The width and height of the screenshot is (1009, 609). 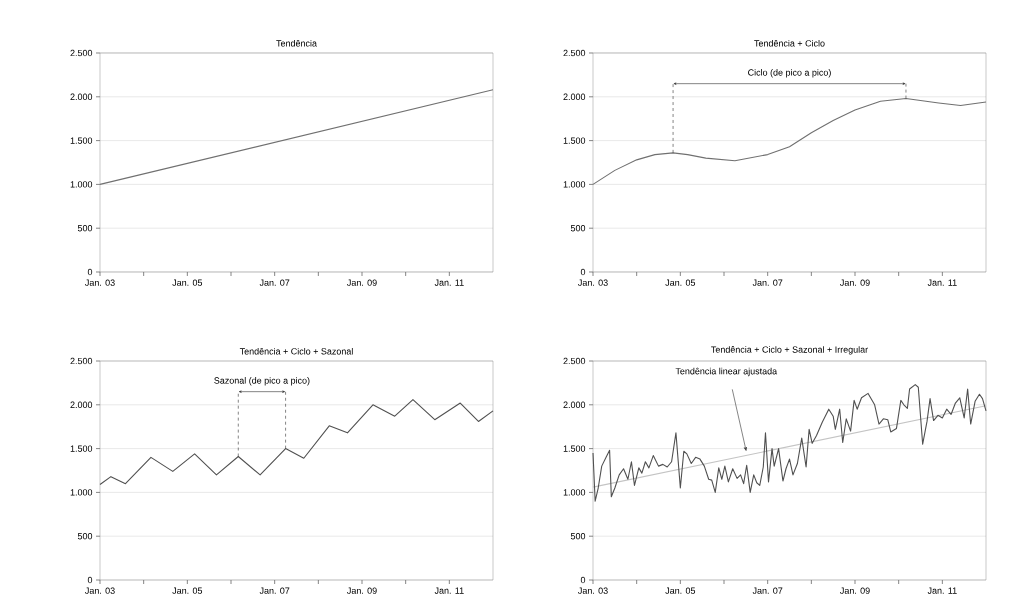 What do you see at coordinates (296, 351) in the screenshot?
I see `chart-title: Tendência + Ciclo + Sazonal` at bounding box center [296, 351].